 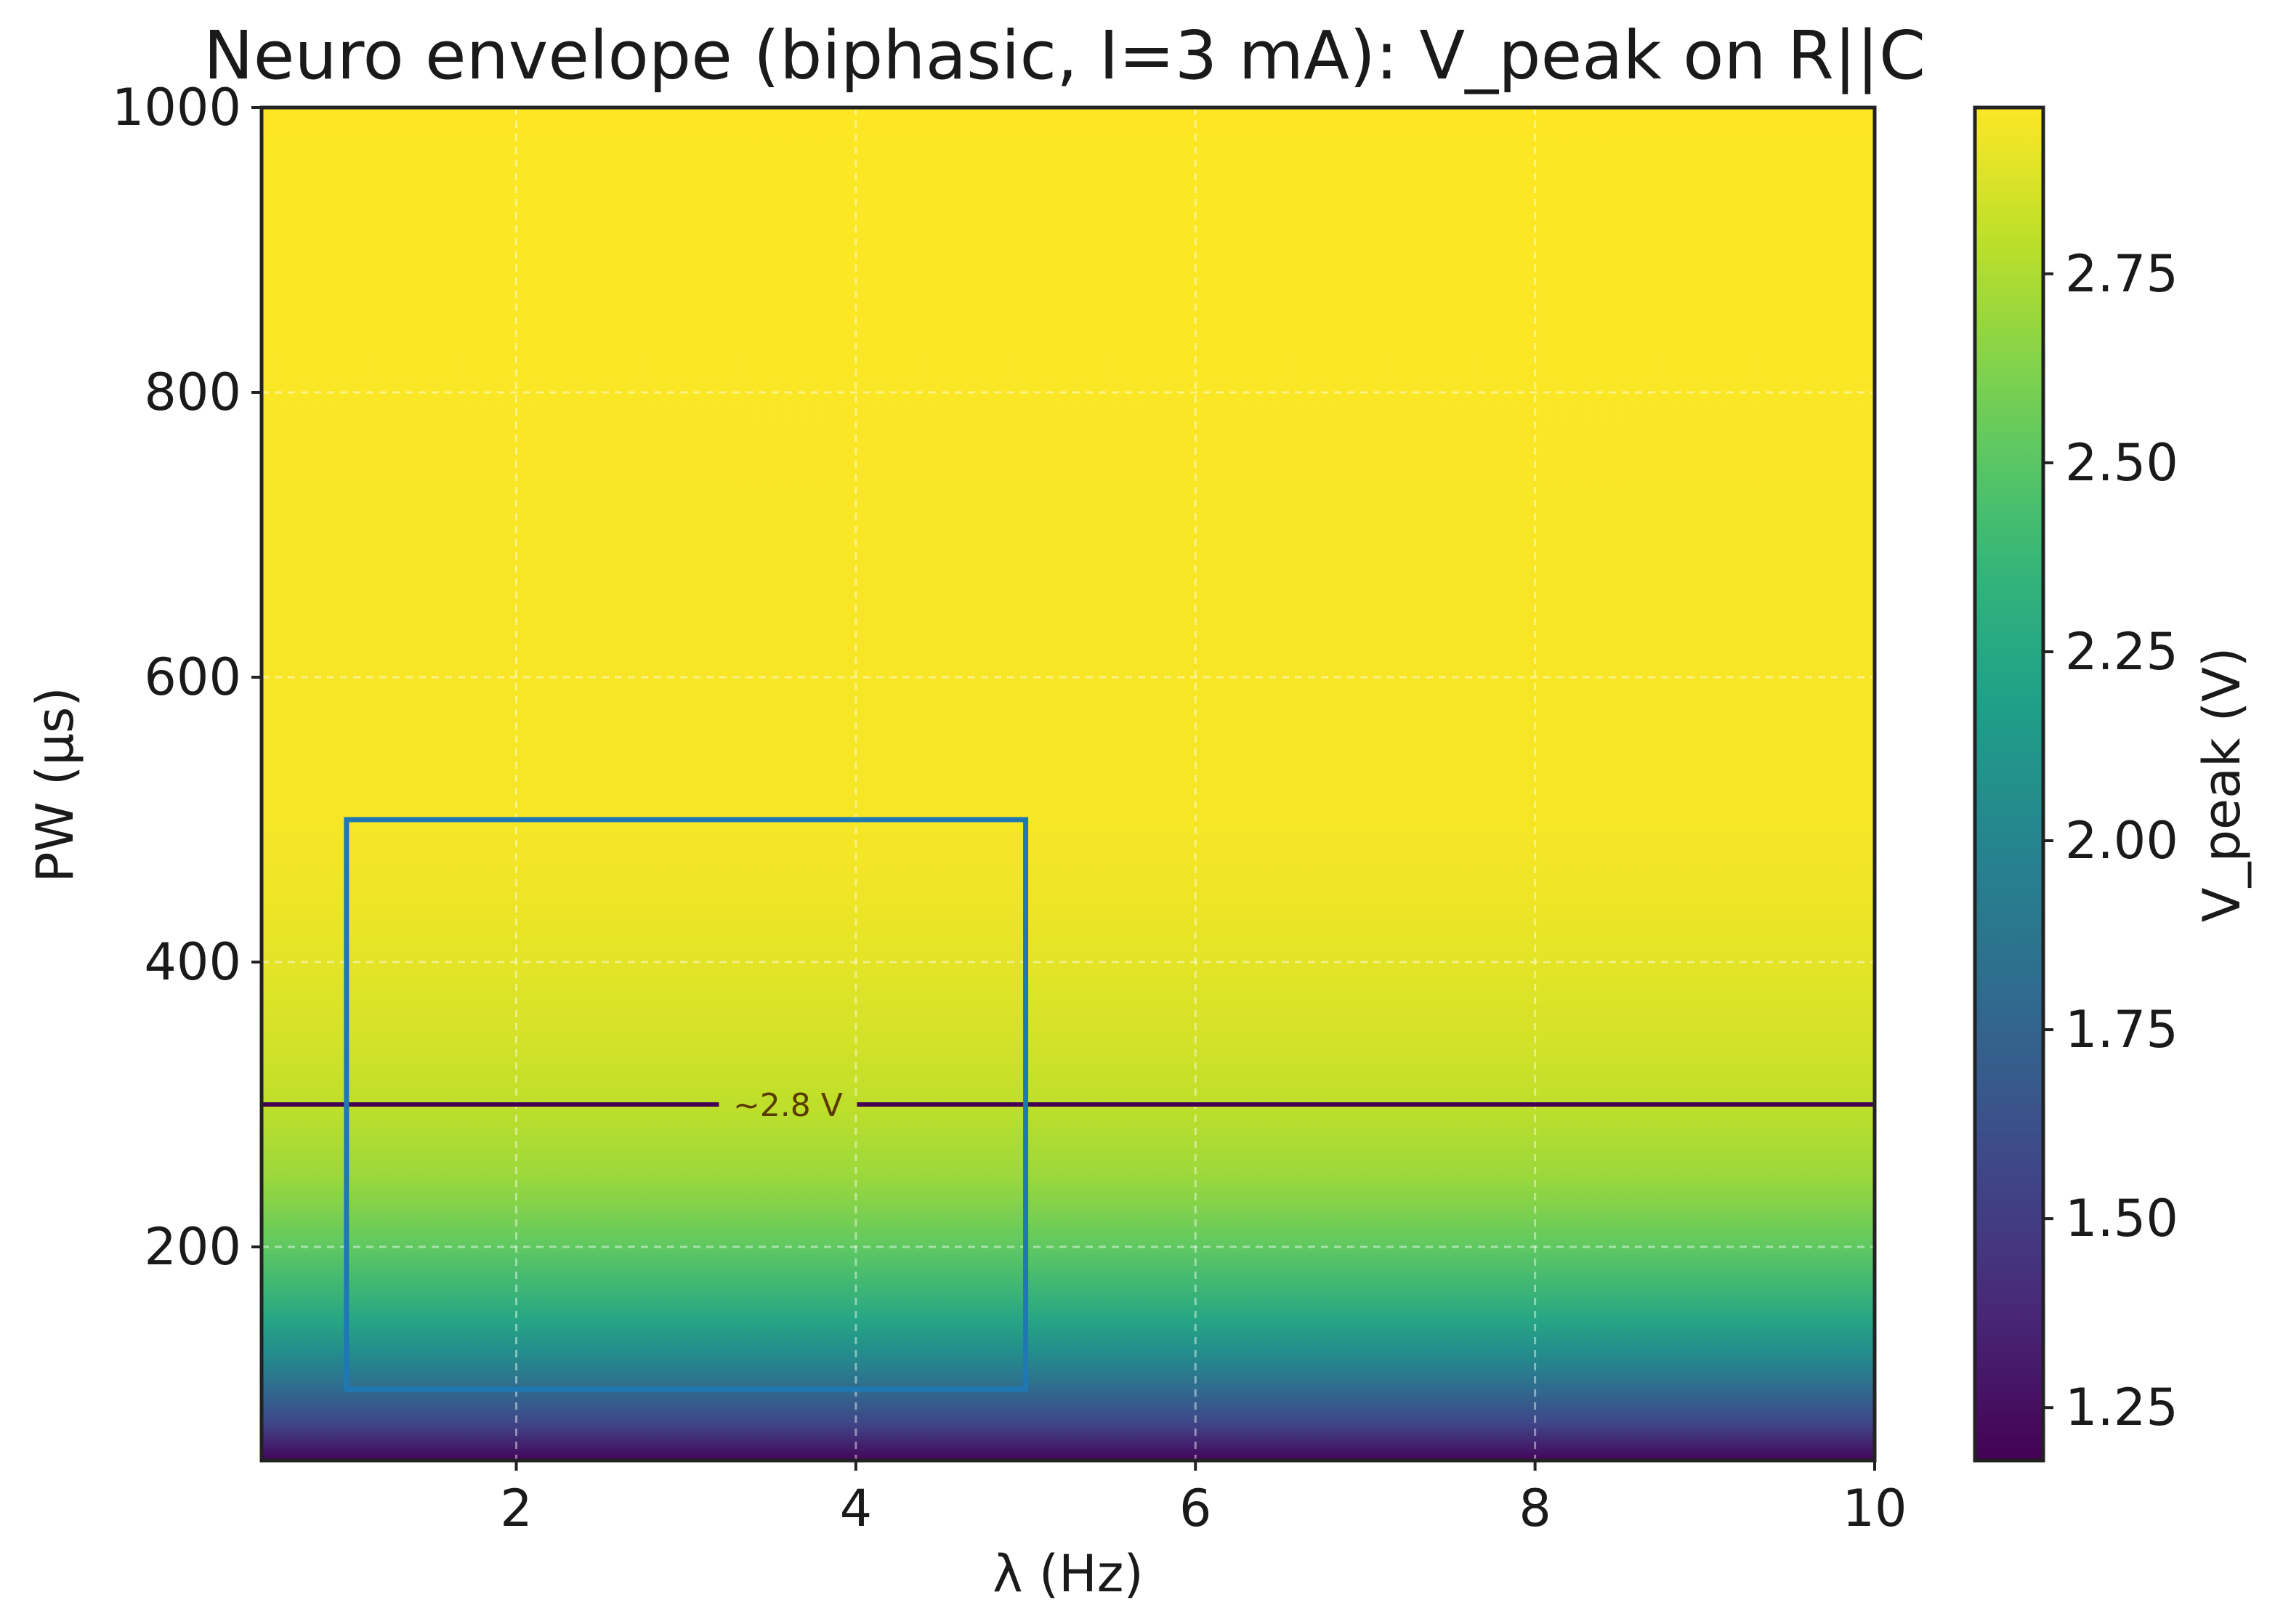 What do you see at coordinates (1535, 1508) in the screenshot?
I see `x-tick-label: 8` at bounding box center [1535, 1508].